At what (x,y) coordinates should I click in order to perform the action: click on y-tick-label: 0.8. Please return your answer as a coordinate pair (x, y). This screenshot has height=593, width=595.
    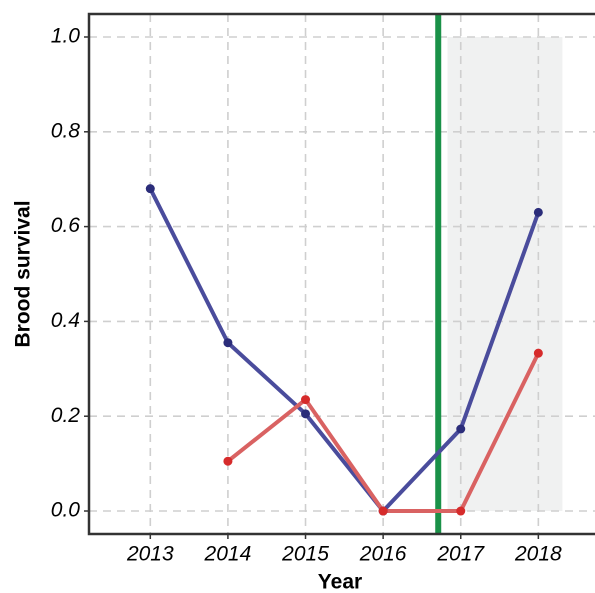
    Looking at the image, I should click on (66, 130).